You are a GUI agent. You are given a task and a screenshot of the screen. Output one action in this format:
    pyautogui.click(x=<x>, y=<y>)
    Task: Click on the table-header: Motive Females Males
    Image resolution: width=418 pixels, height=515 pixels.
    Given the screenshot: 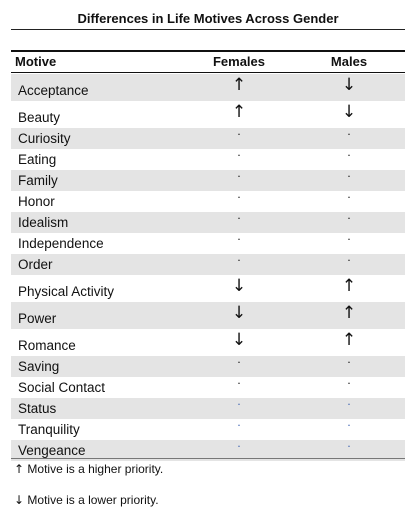 What is the action you would take?
    pyautogui.click(x=208, y=62)
    